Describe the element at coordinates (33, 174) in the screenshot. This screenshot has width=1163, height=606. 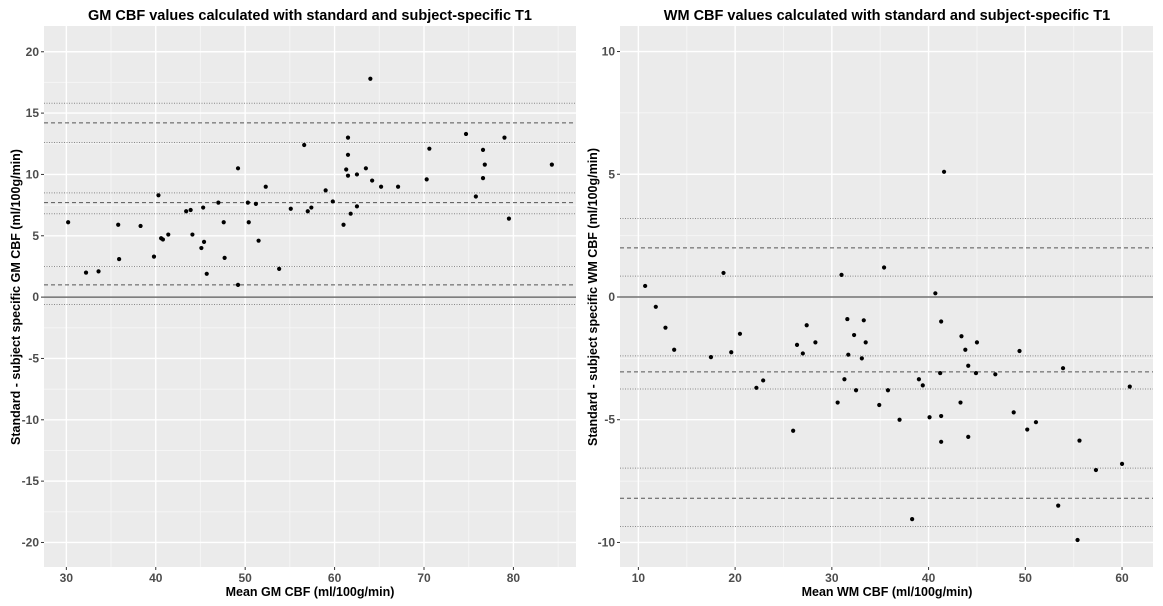
I see `gm-y-tick-label: 10` at that location.